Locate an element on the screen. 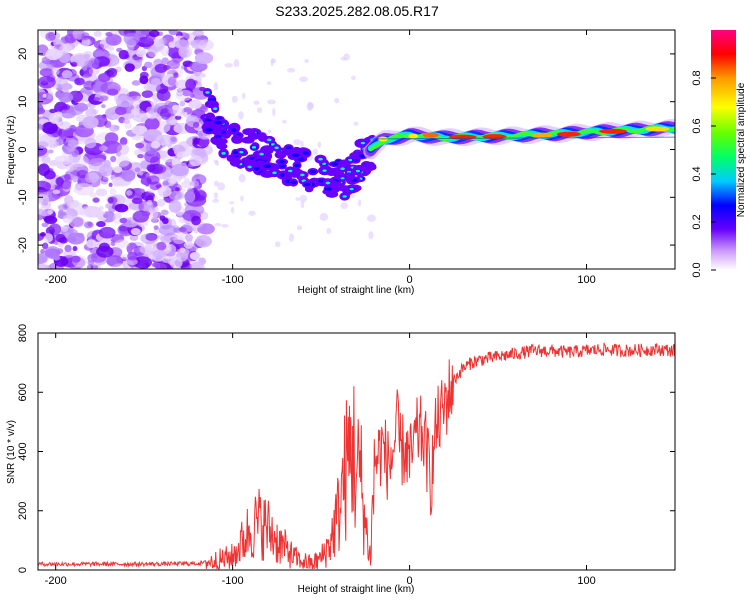  snr-y-tick-label: 800 is located at coordinates (23, 333).